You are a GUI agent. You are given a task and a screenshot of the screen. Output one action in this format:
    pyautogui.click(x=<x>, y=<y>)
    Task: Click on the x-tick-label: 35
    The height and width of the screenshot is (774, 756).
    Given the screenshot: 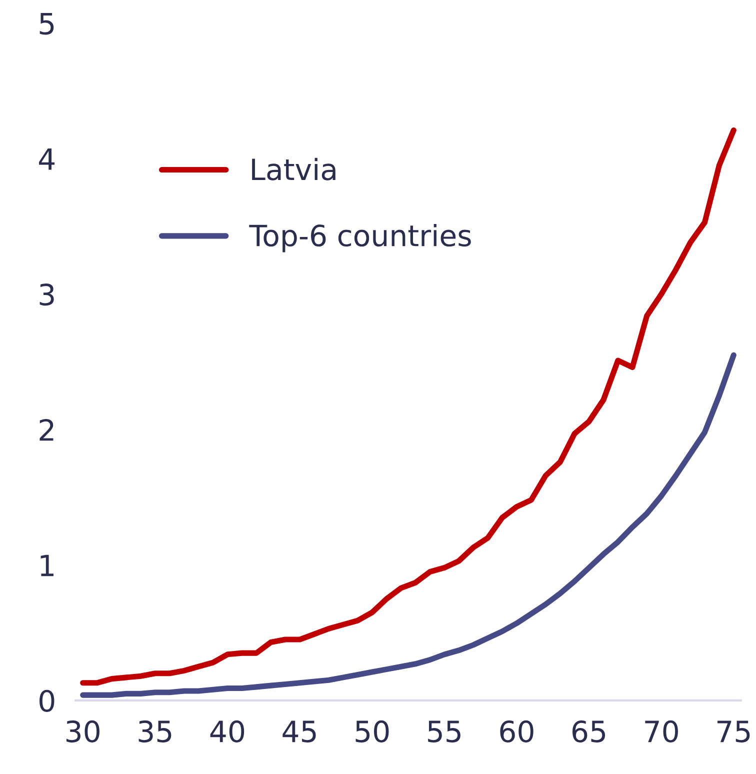 What is the action you would take?
    pyautogui.click(x=155, y=731)
    